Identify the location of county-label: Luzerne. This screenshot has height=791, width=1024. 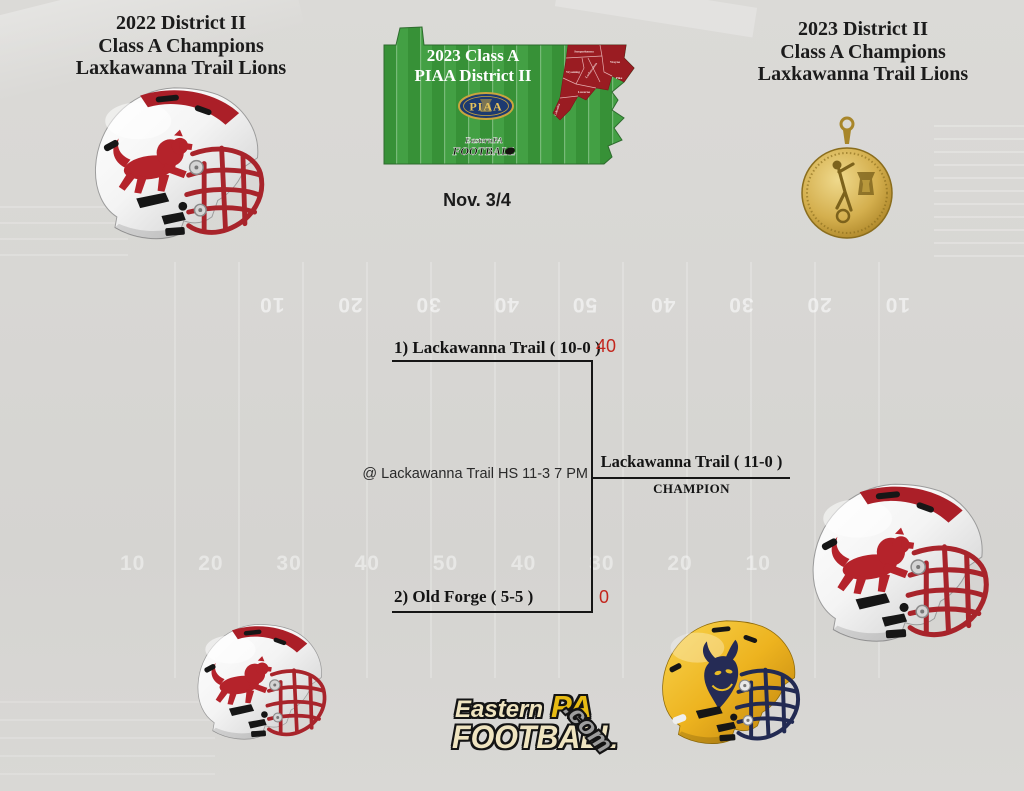
(584, 92).